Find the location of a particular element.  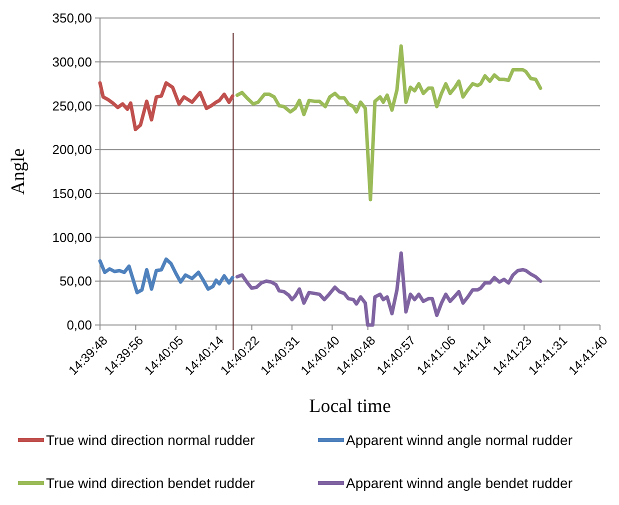

y-tick-label: 200,00 is located at coordinates (72, 150).